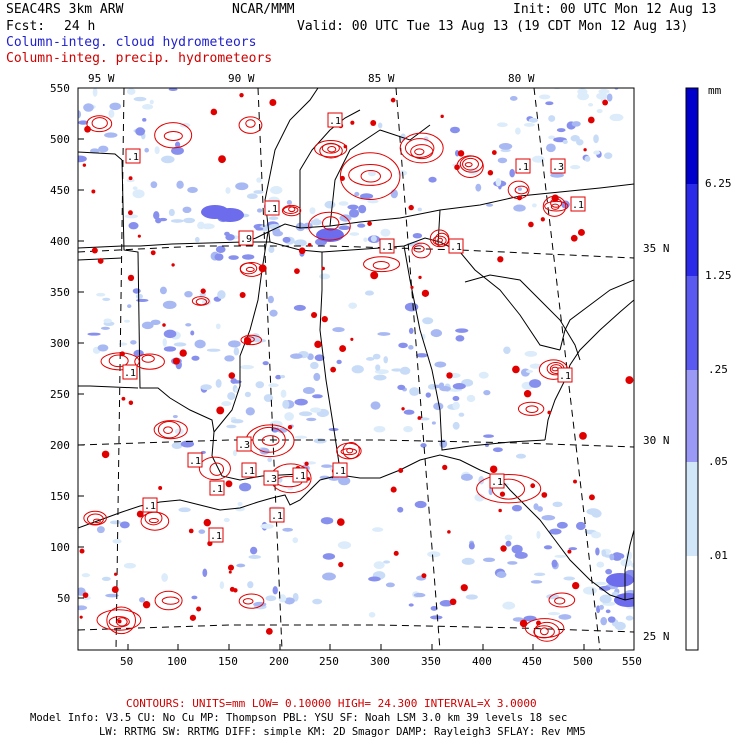 The image size is (740, 740). Describe the element at coordinates (101, 78) in the screenshot. I see `lon-label-95w: 95 W` at that location.